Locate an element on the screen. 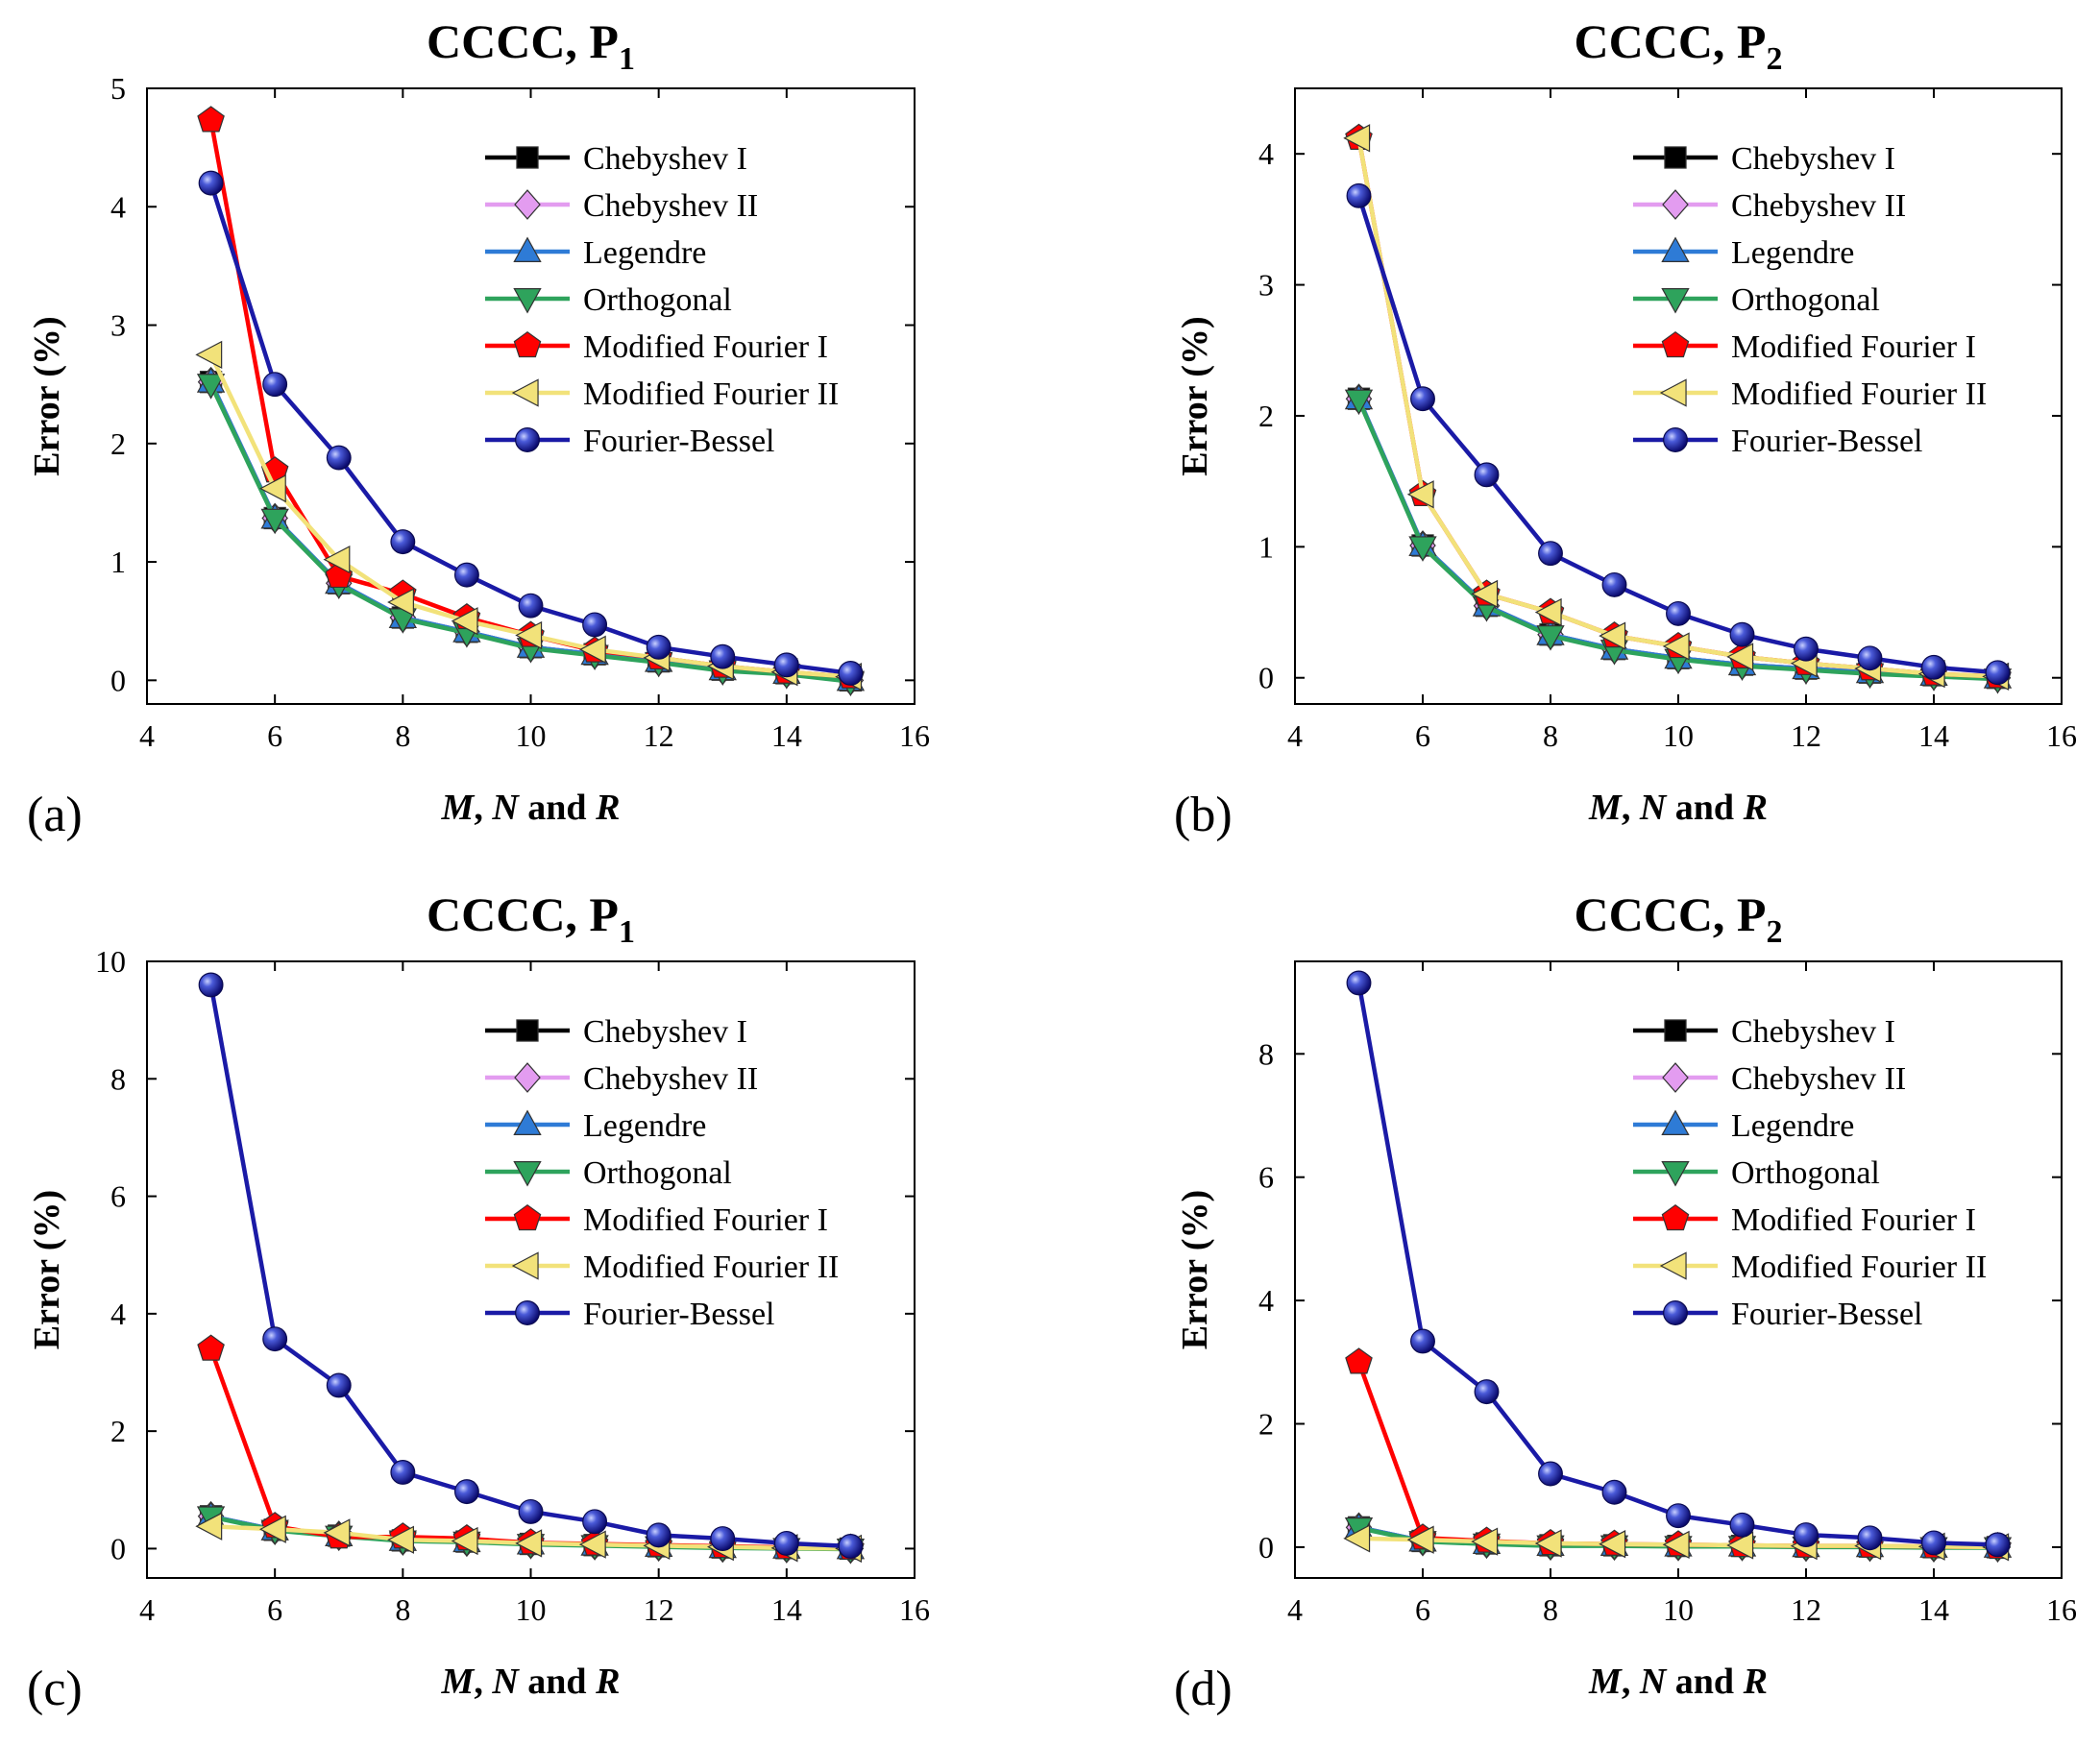 This screenshot has width=2100, height=1747. chart-title: CCCC, P2 is located at coordinates (1679, 919).